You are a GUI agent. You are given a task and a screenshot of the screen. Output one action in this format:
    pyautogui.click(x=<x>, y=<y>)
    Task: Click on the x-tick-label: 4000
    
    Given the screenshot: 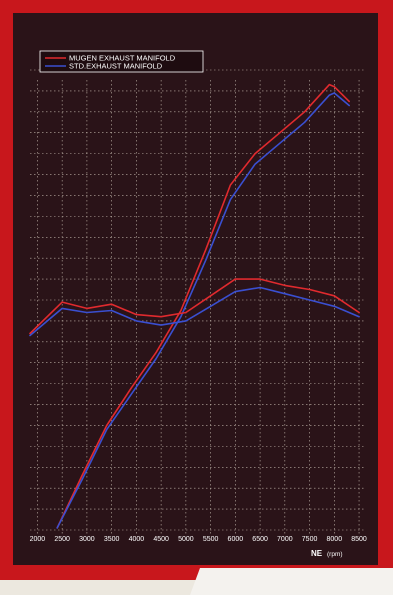 What is the action you would take?
    pyautogui.click(x=137, y=539)
    